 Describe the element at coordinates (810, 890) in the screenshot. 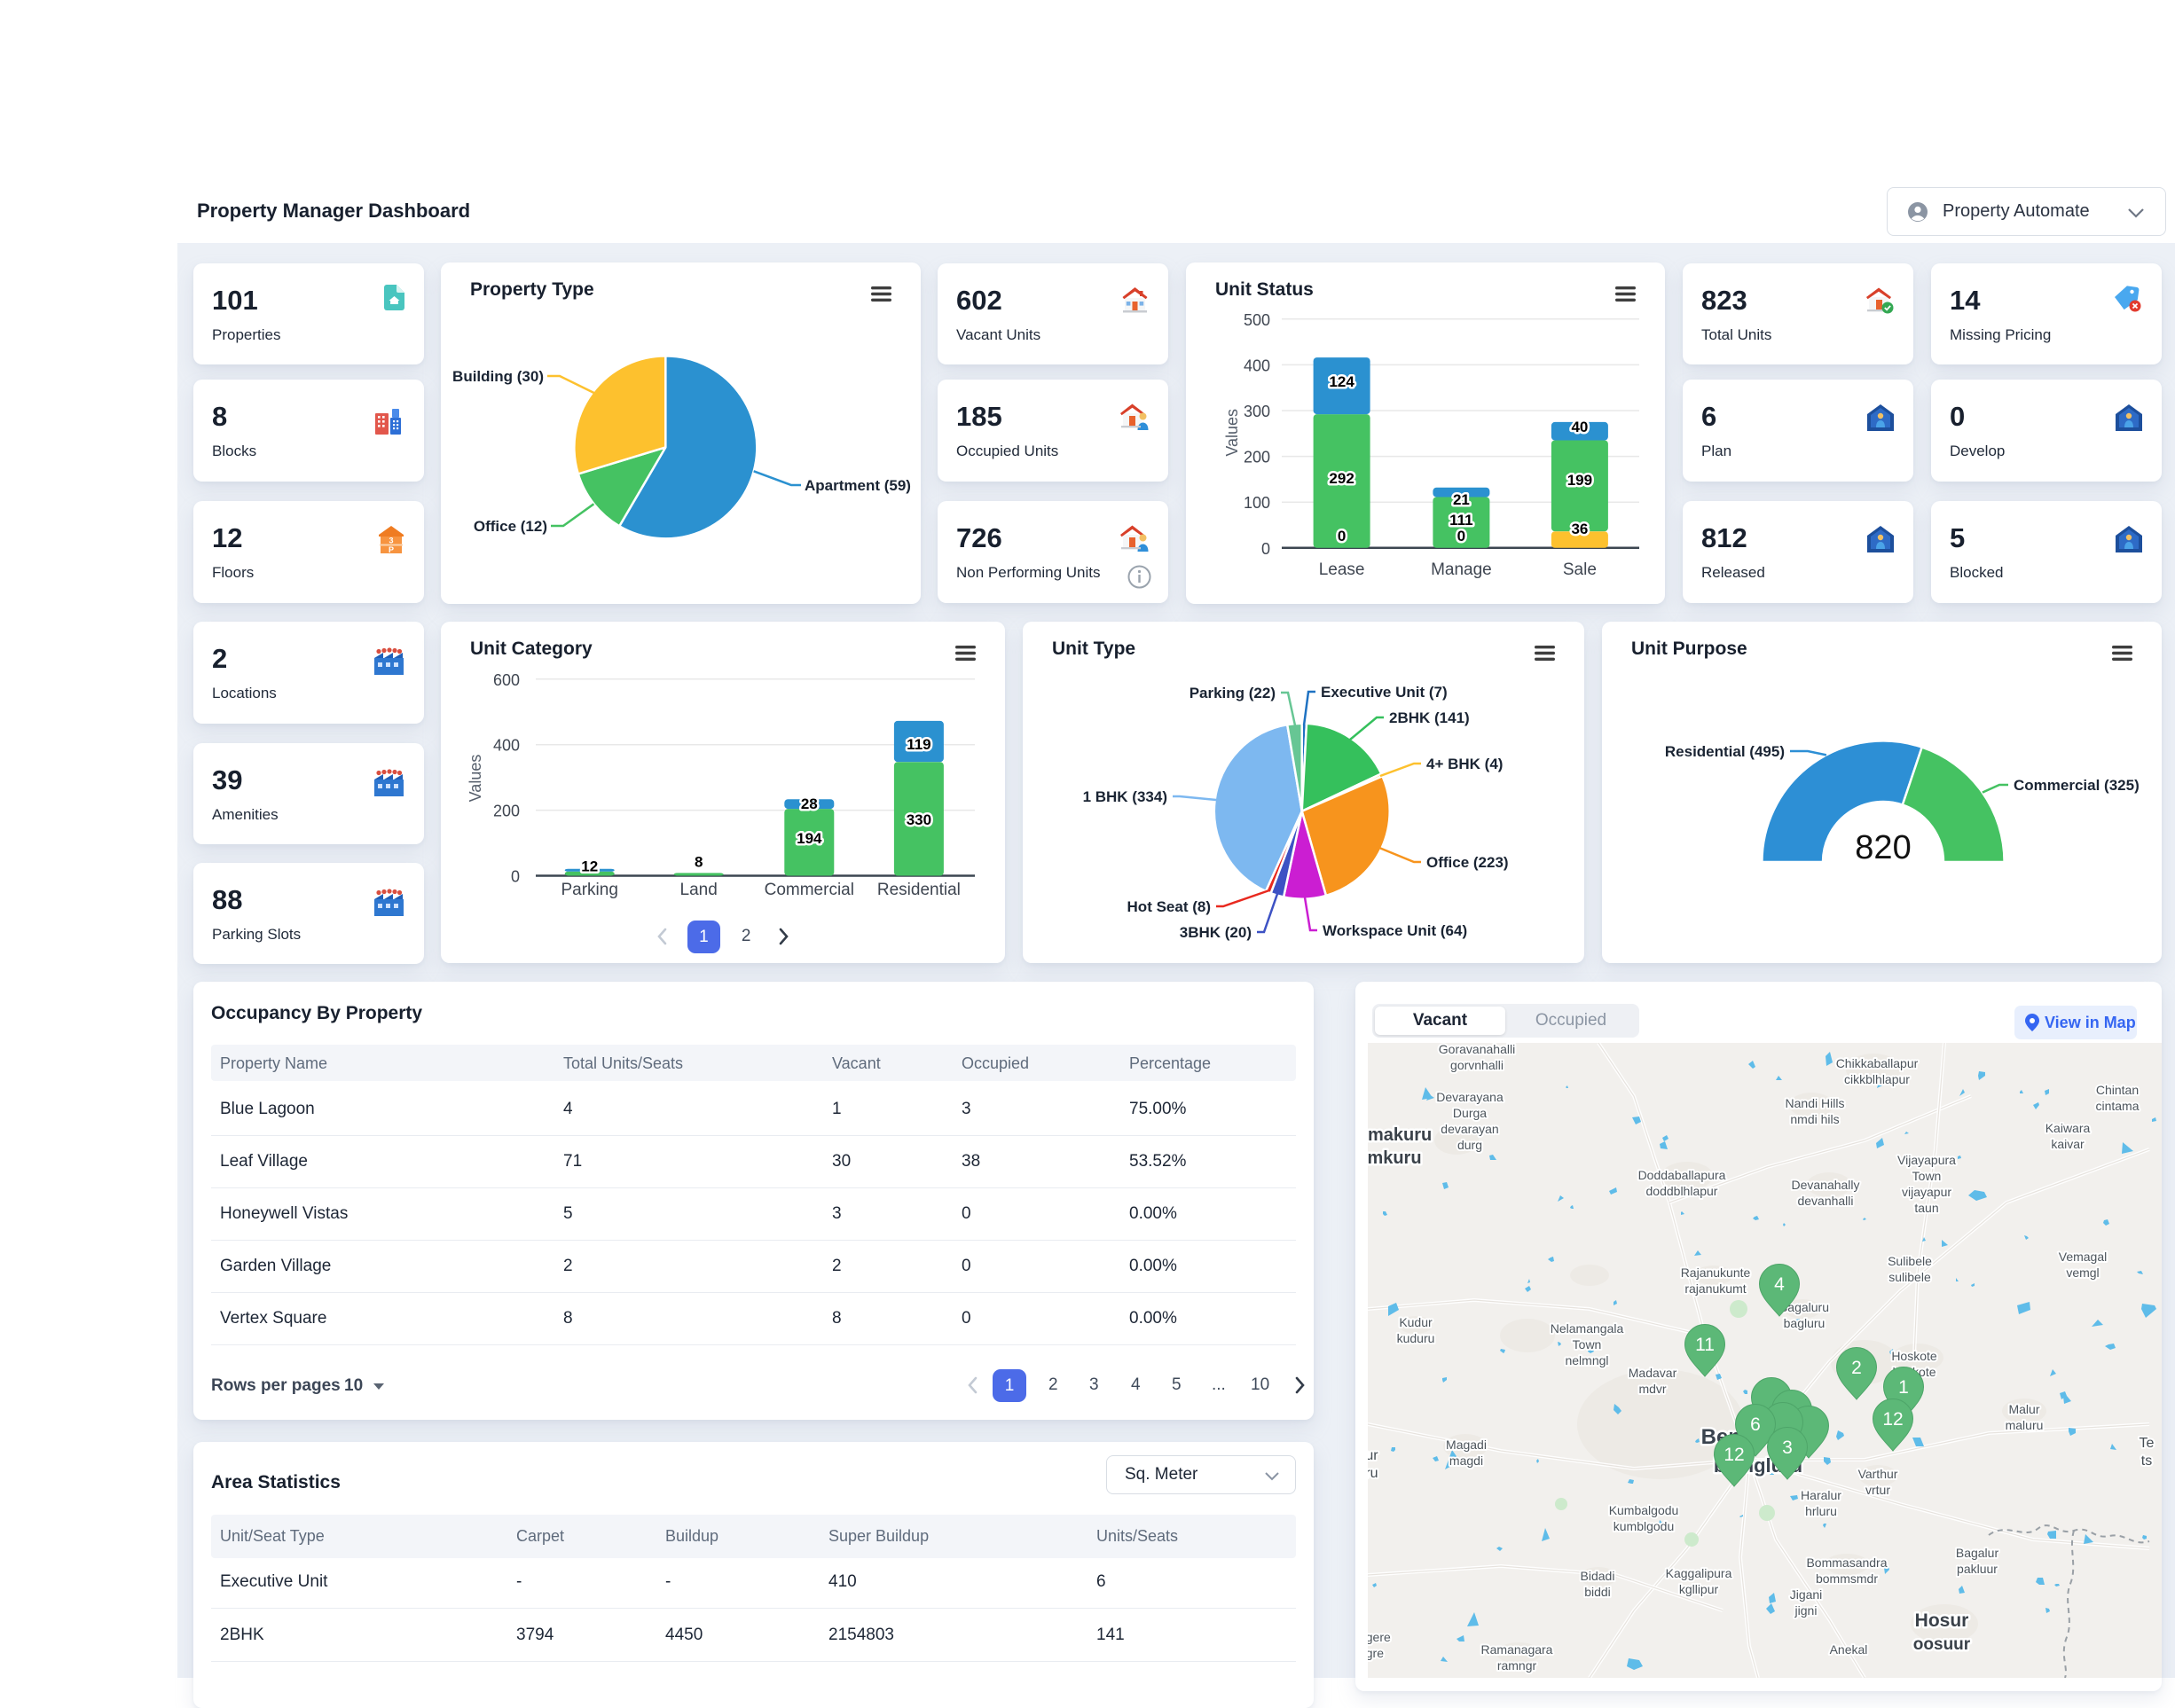

I see `svg-text: Commercial` at that location.